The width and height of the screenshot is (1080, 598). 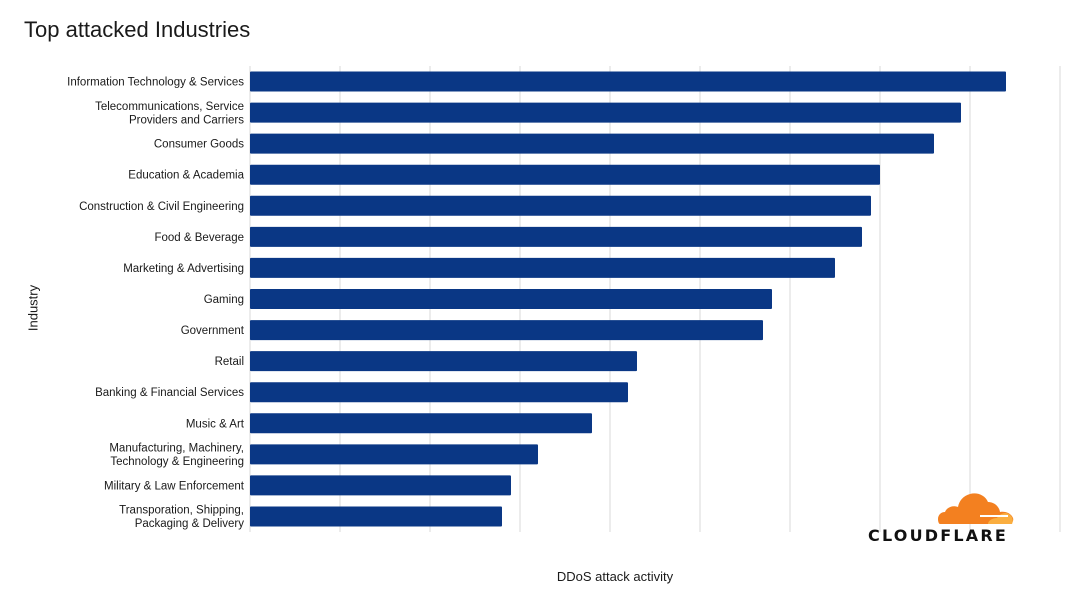 What do you see at coordinates (169, 393) in the screenshot?
I see `category-label: Banking & Financial Services` at bounding box center [169, 393].